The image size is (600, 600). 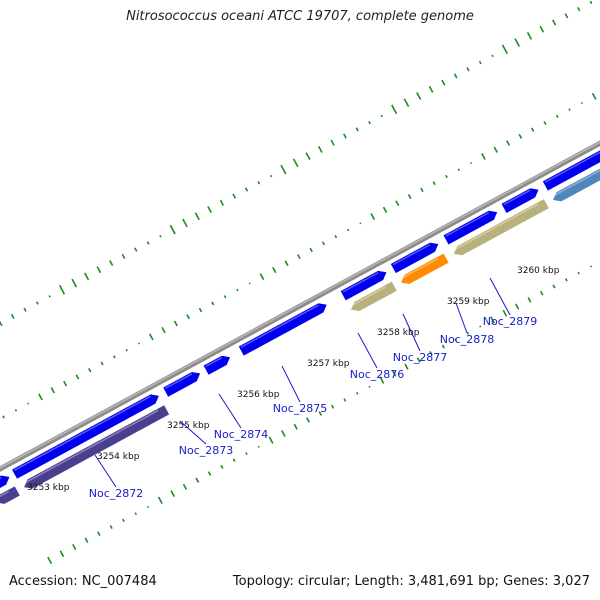 I want to click on gene-label: Noc_2875, so click(x=300, y=408).